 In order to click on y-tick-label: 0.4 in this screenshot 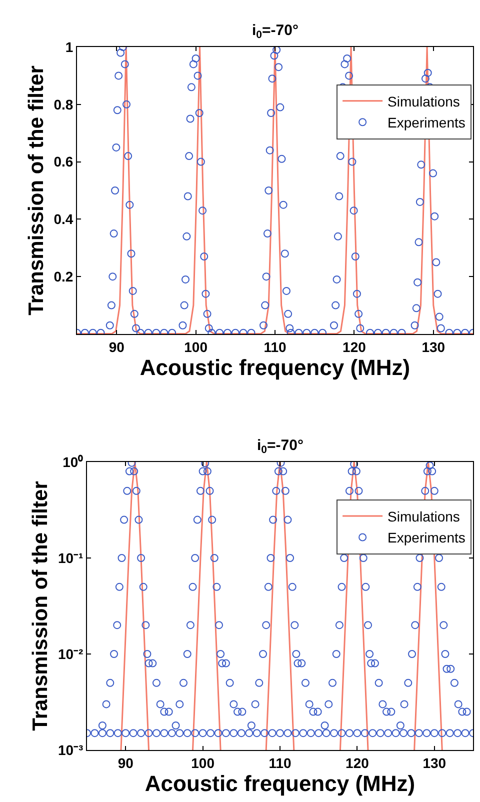, I will do `click(64, 219)`.